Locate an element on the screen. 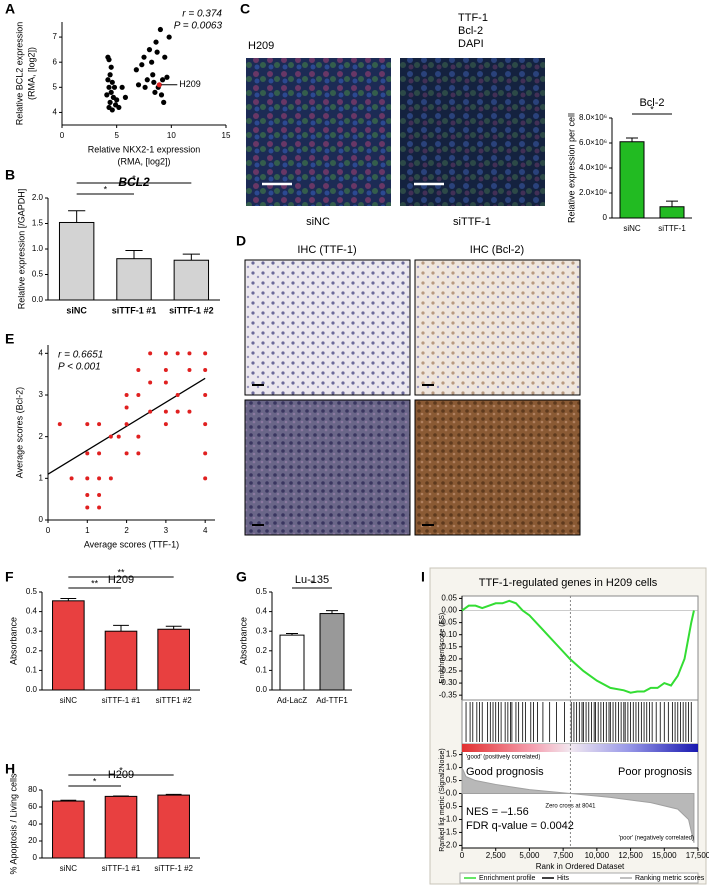 The image size is (709, 886). column-title: IHC (TTF-1) is located at coordinates (326, 250).